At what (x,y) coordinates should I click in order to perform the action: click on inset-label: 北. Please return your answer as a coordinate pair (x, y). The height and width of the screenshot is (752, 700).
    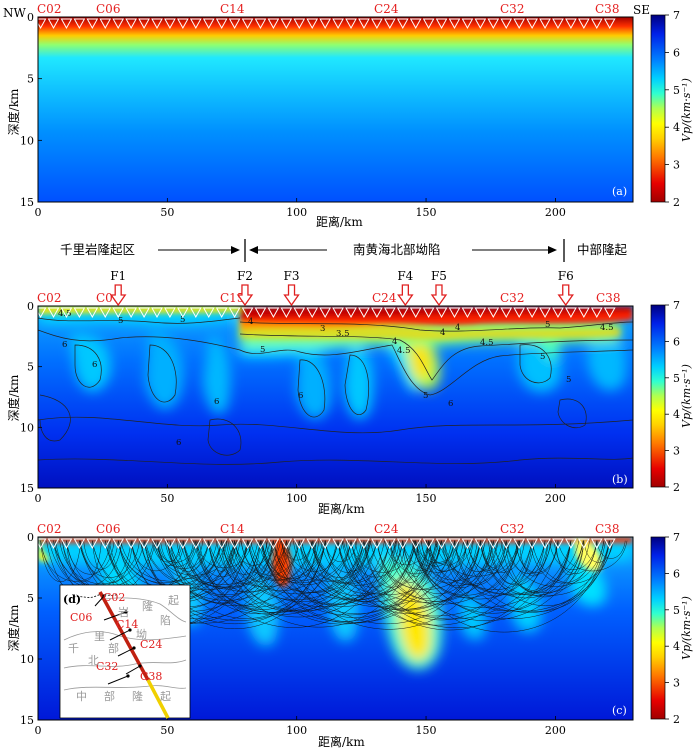
    Looking at the image, I should click on (93, 660).